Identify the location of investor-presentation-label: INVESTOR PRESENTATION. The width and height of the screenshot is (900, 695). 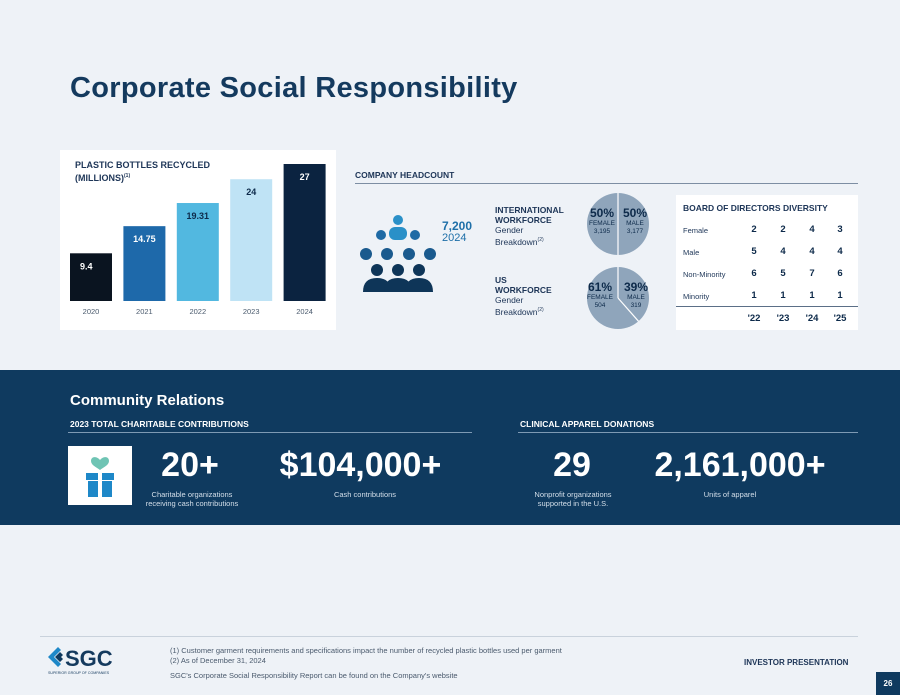
(796, 662).